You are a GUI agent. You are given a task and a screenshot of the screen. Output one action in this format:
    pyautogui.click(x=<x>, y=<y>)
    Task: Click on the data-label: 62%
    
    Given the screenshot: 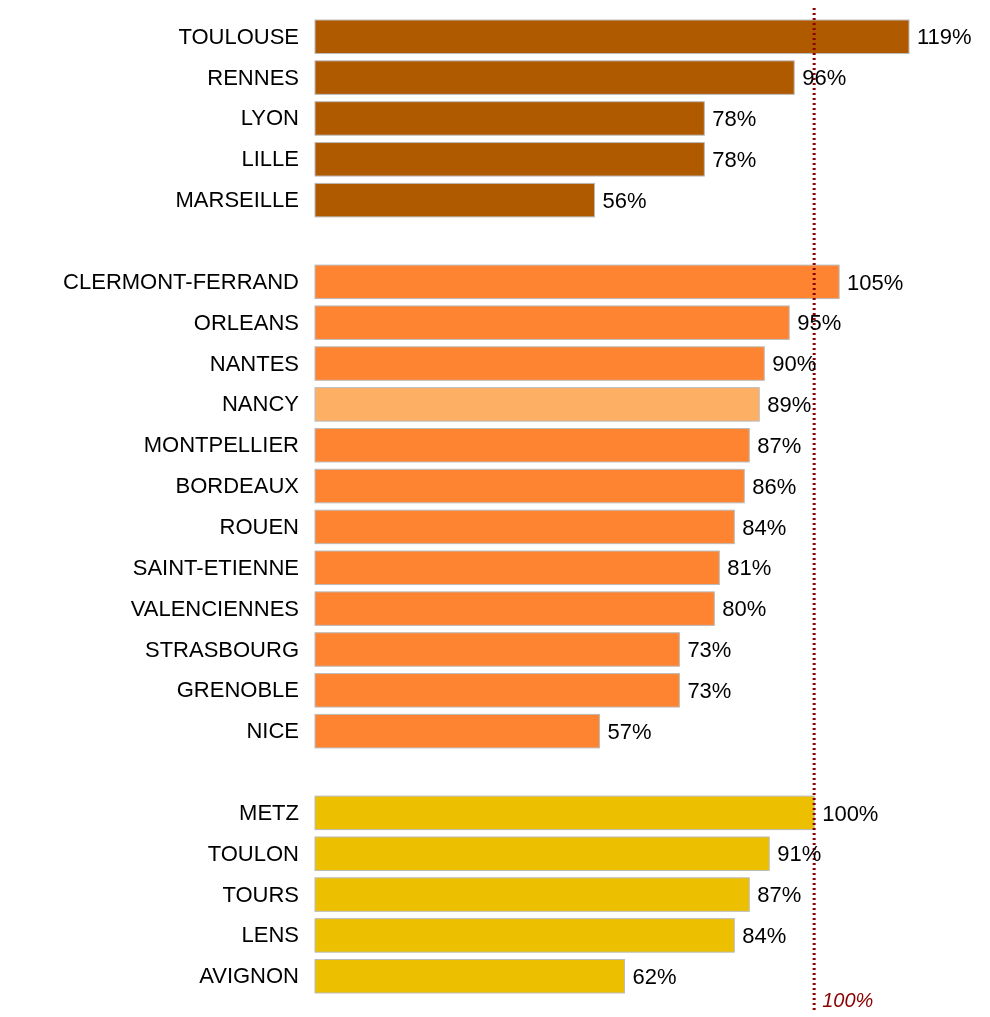 What is the action you would take?
    pyautogui.click(x=654, y=976)
    